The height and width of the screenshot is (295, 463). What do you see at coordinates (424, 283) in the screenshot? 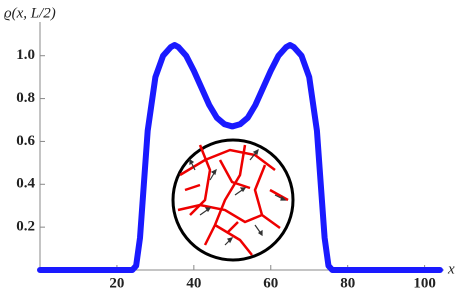
I see `x-tick-label: 100` at bounding box center [424, 283].